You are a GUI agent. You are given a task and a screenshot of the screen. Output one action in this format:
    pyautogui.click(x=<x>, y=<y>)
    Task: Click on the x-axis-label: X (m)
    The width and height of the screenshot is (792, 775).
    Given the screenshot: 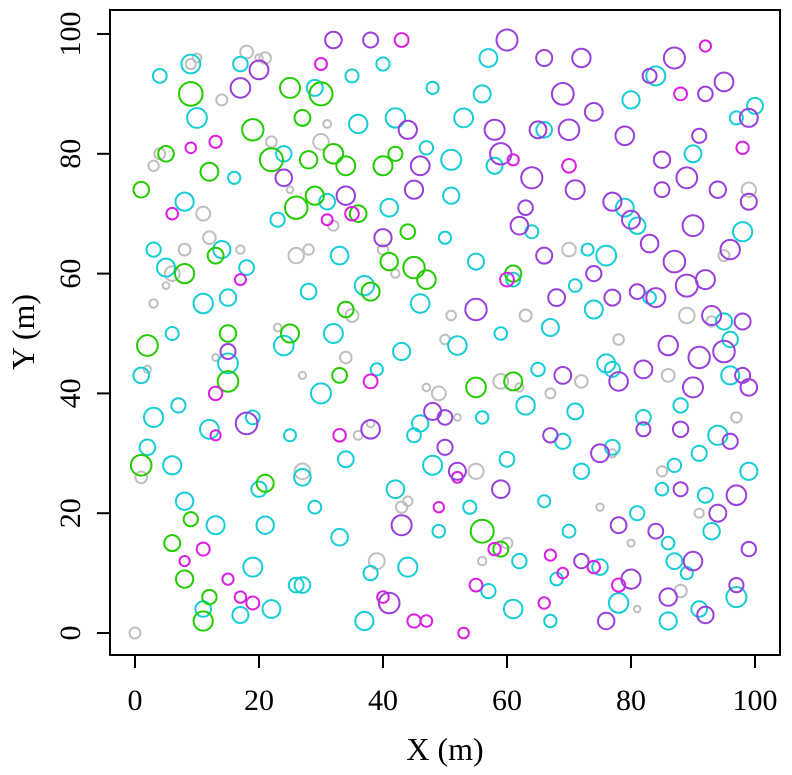 What is the action you would take?
    pyautogui.click(x=444, y=749)
    